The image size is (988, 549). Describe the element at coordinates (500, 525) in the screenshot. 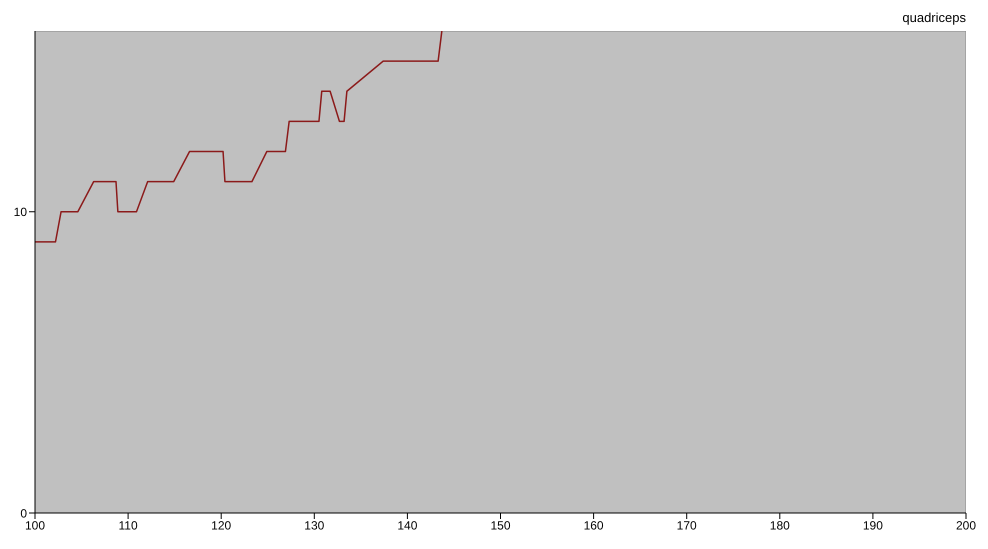

I see `x-tick-label: 150` at that location.